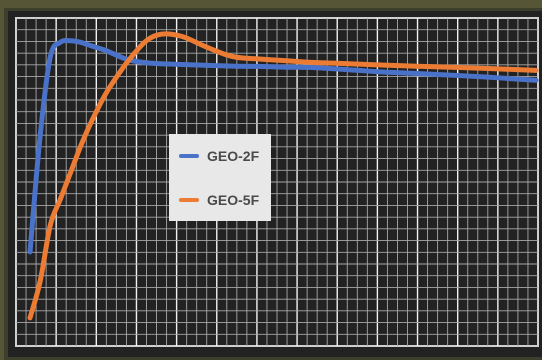 The height and width of the screenshot is (360, 542). Describe the element at coordinates (189, 200) in the screenshot. I see `legend-swatch-geo-5f` at that location.